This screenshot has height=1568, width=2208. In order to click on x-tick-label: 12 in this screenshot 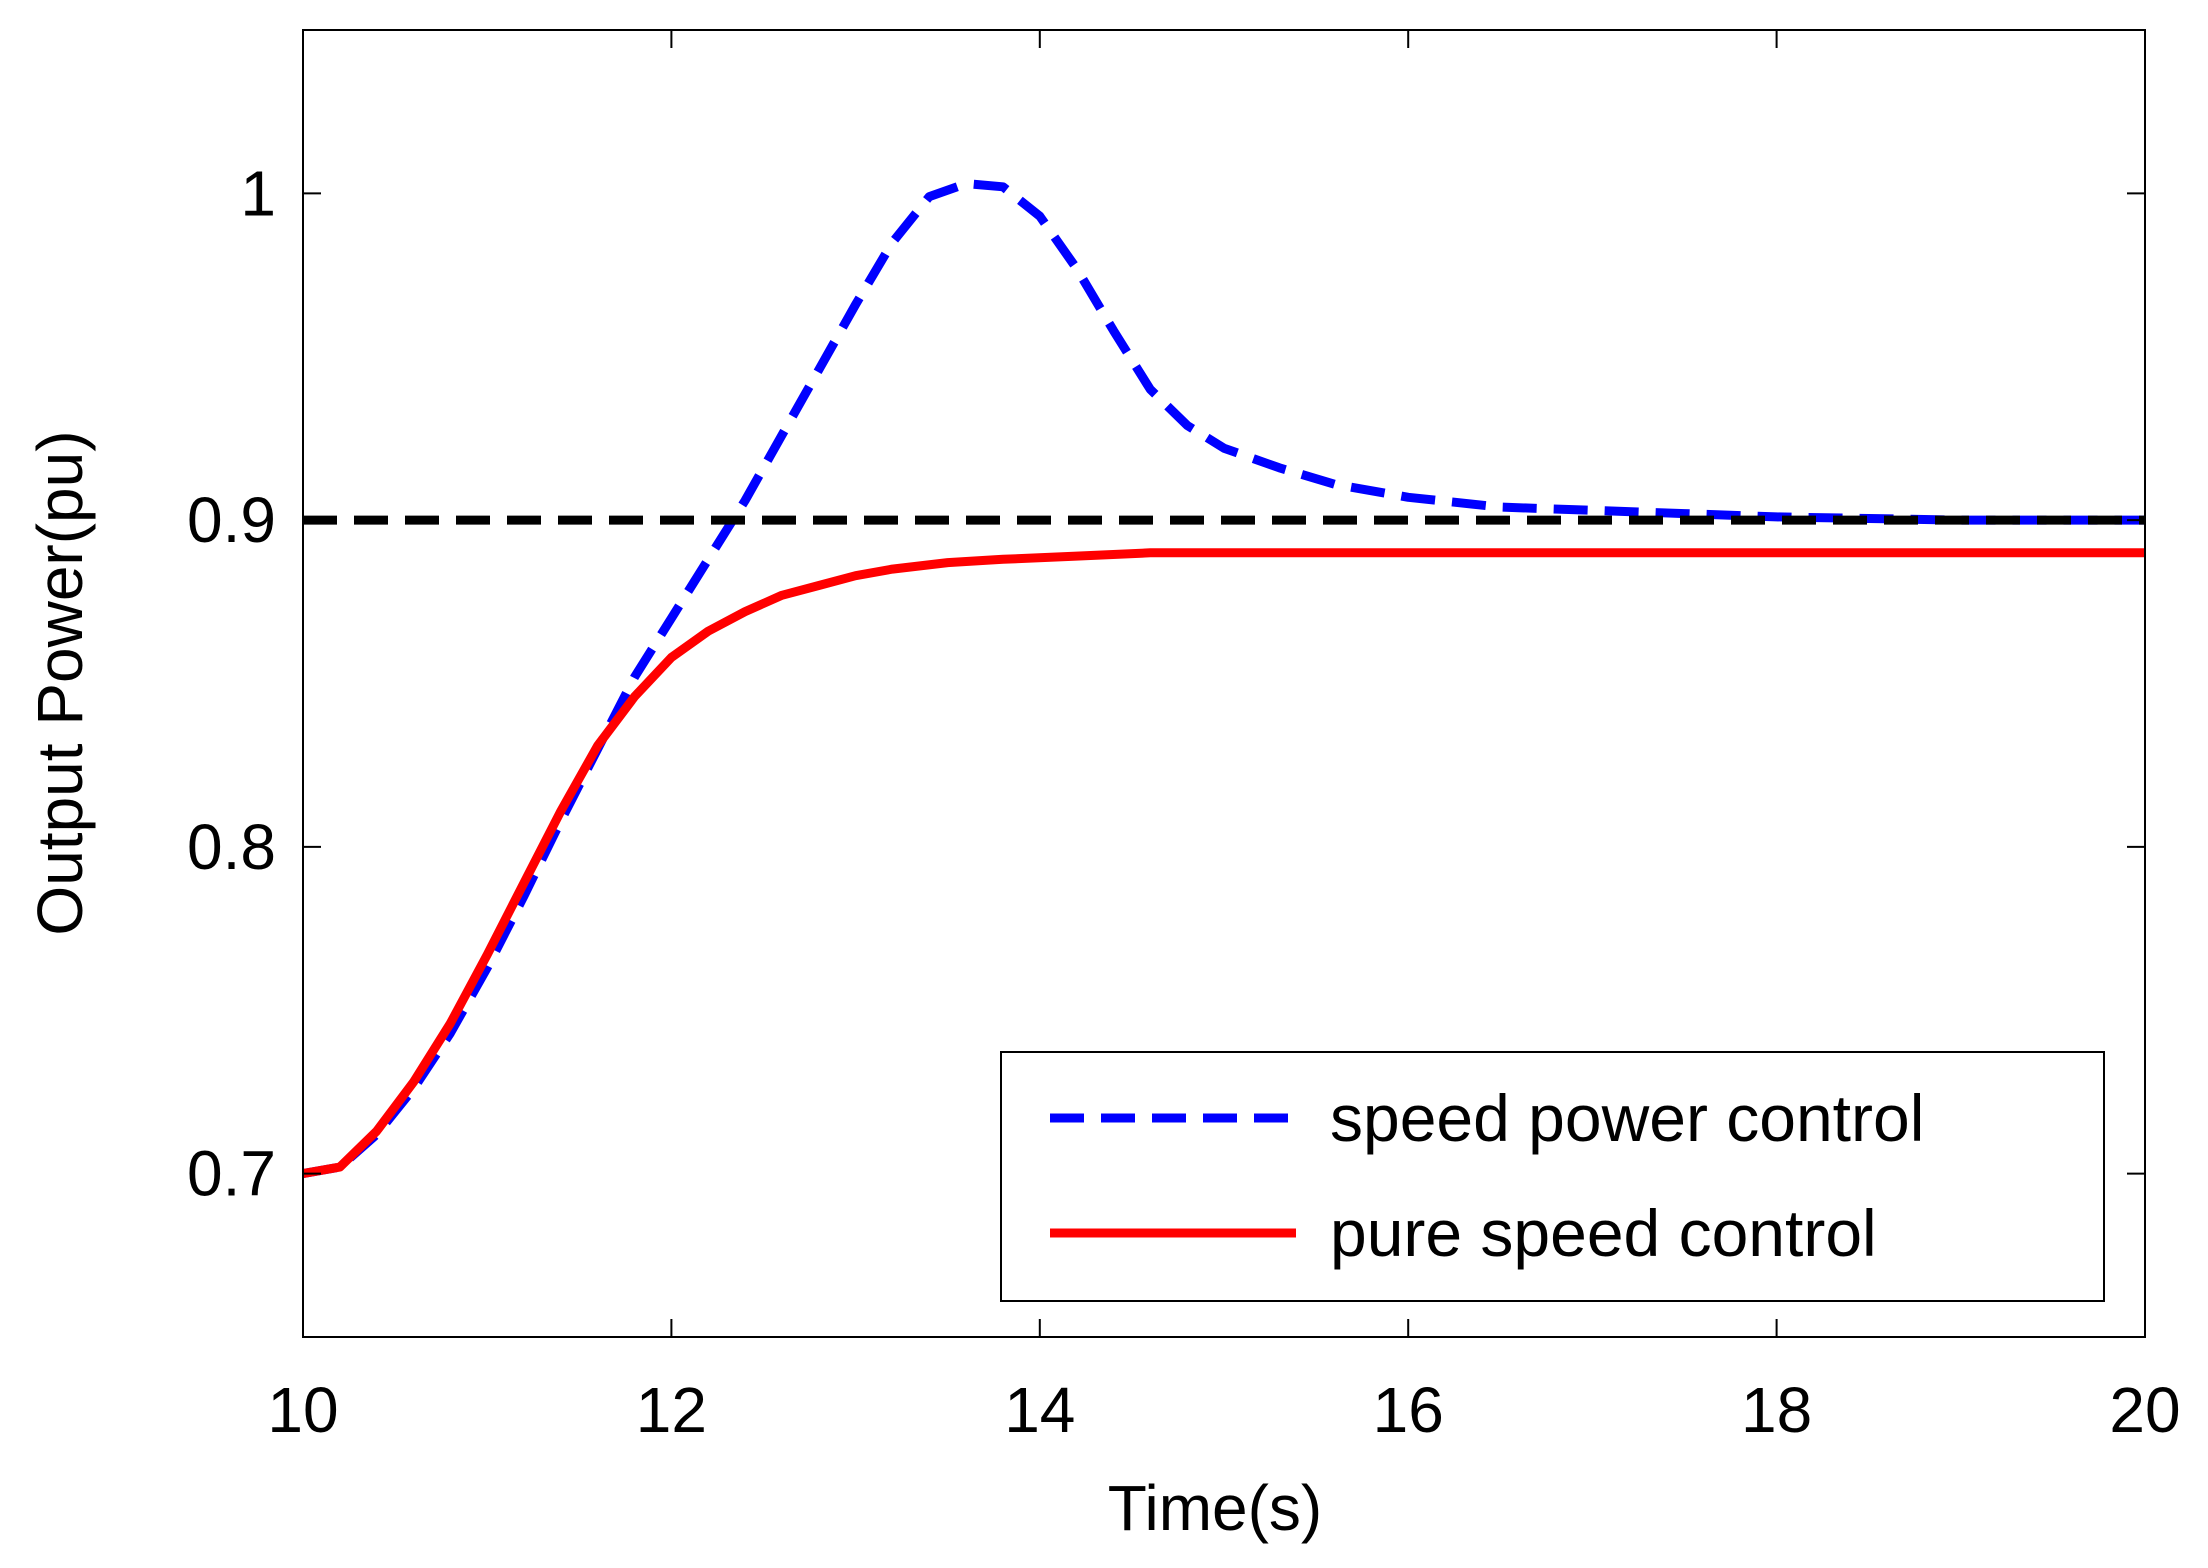, I will do `click(671, 1410)`.